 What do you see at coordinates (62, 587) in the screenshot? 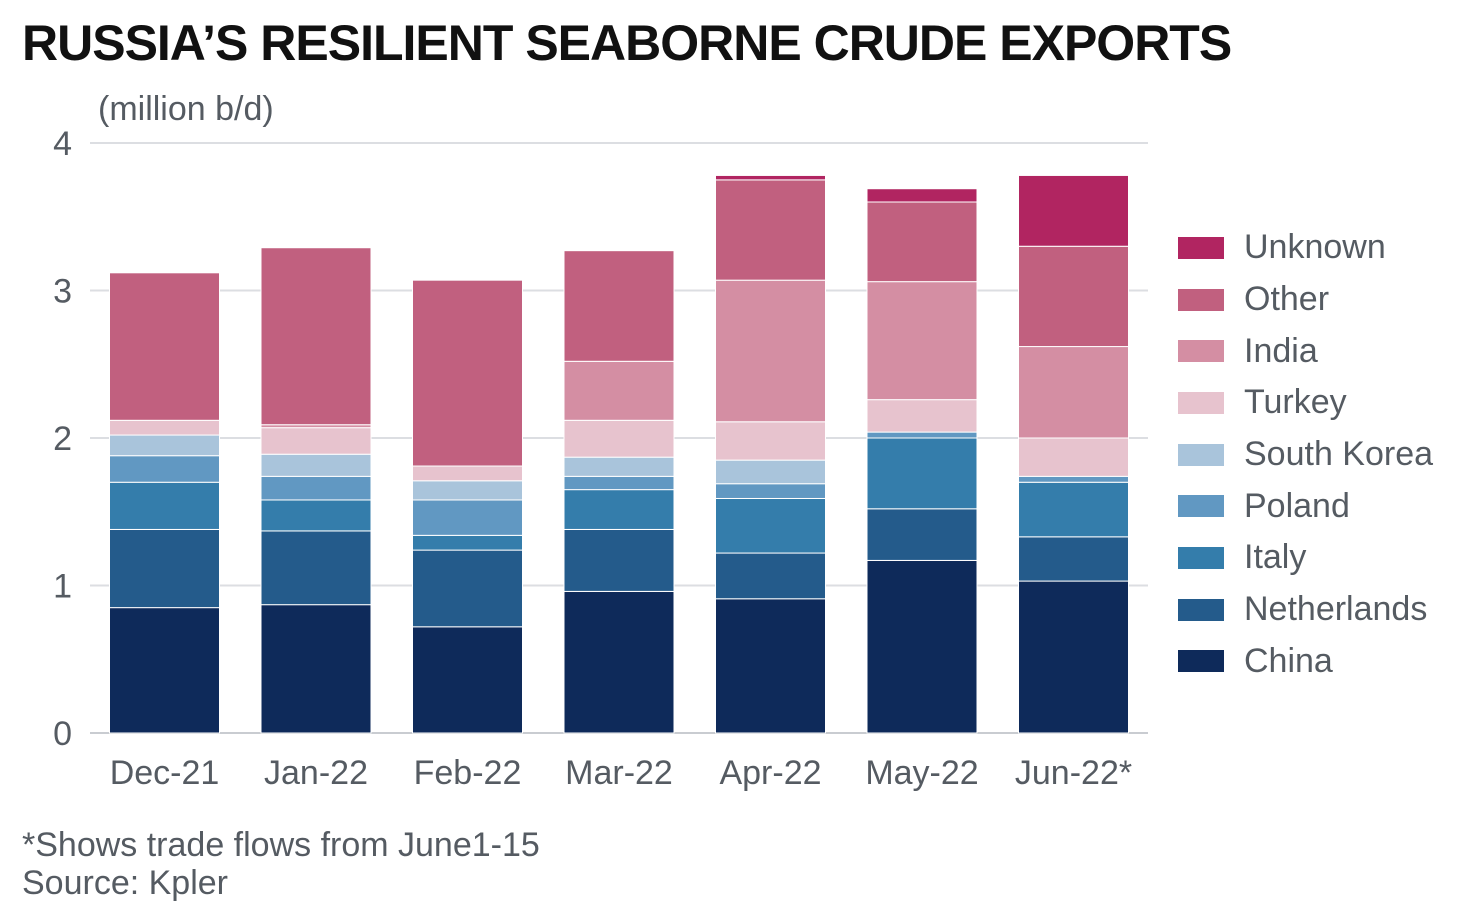
I see `y-tick-label: 1` at bounding box center [62, 587].